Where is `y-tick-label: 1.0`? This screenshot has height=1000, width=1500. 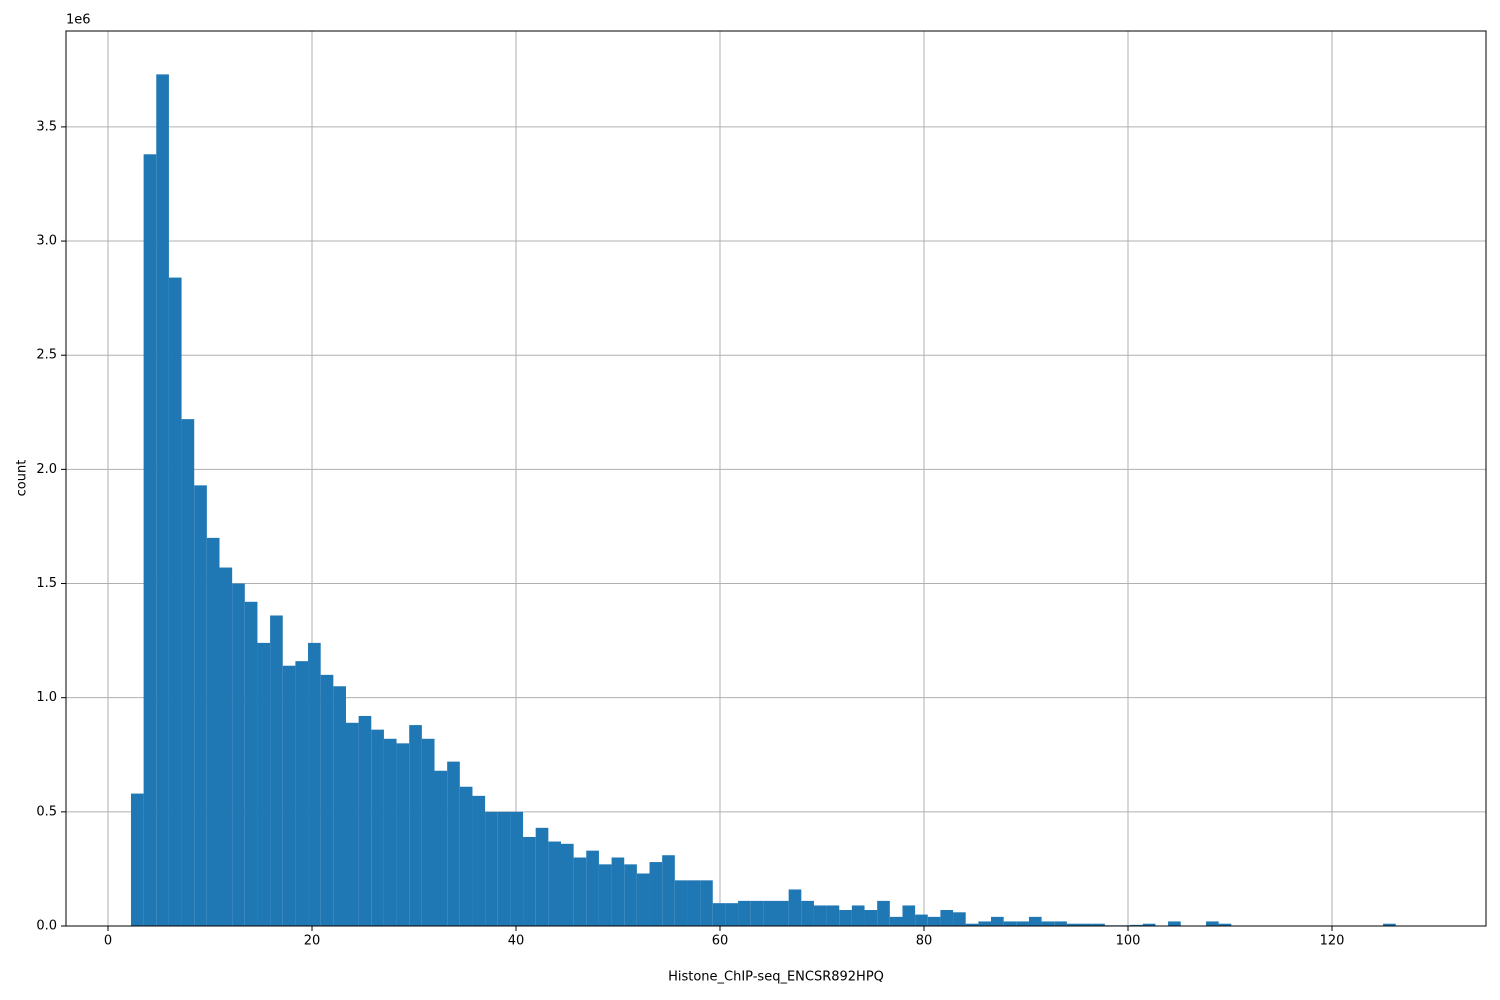
y-tick-label: 1.0 is located at coordinates (46, 697).